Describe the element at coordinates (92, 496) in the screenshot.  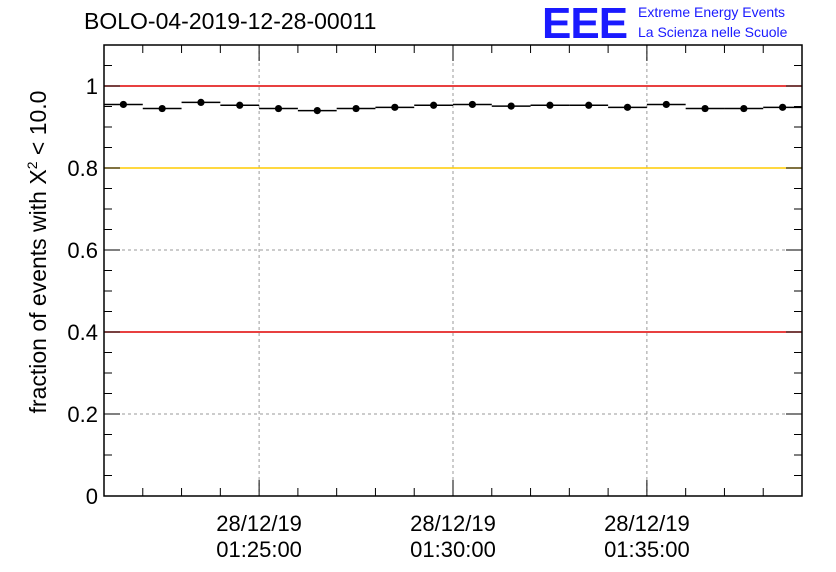
I see `y-tick-label: 0` at that location.